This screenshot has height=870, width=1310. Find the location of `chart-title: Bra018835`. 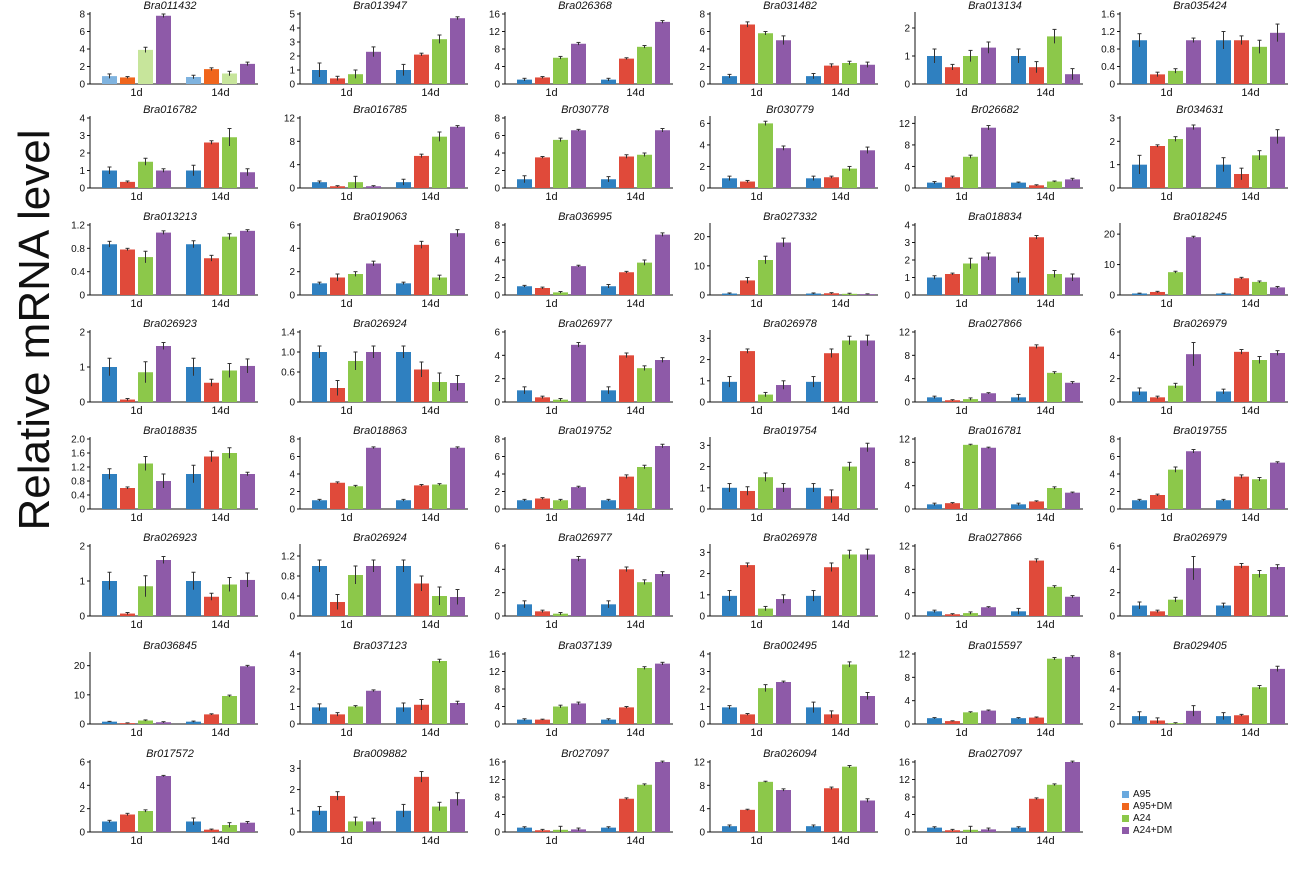

chart-title: Bra018835 is located at coordinates (170, 431).